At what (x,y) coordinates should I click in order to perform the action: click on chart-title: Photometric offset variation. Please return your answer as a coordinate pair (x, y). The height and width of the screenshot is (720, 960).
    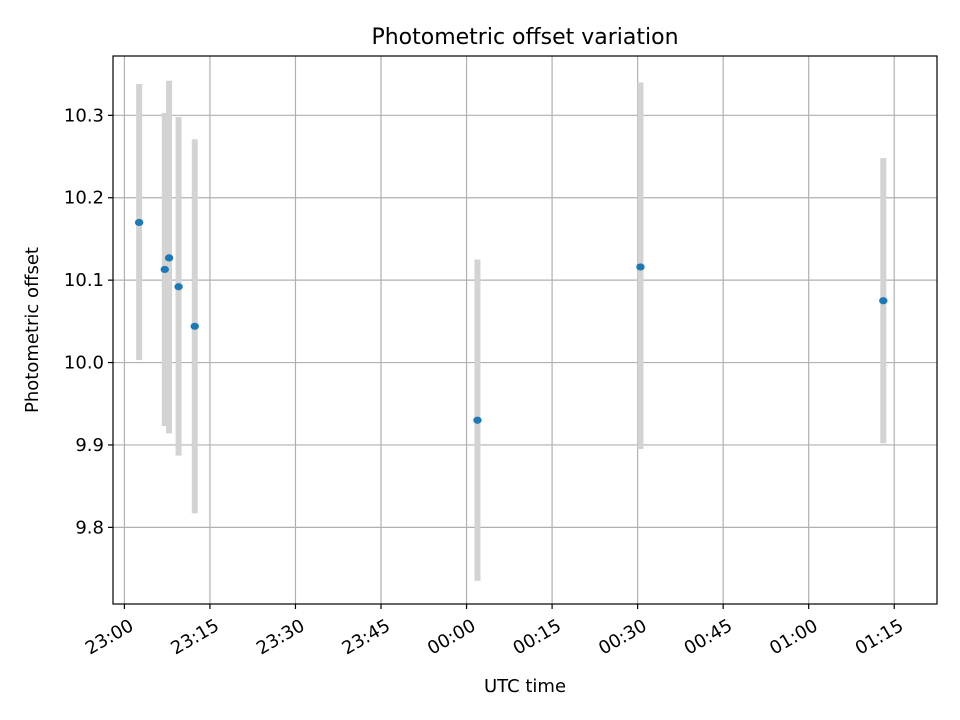
    Looking at the image, I should click on (524, 37).